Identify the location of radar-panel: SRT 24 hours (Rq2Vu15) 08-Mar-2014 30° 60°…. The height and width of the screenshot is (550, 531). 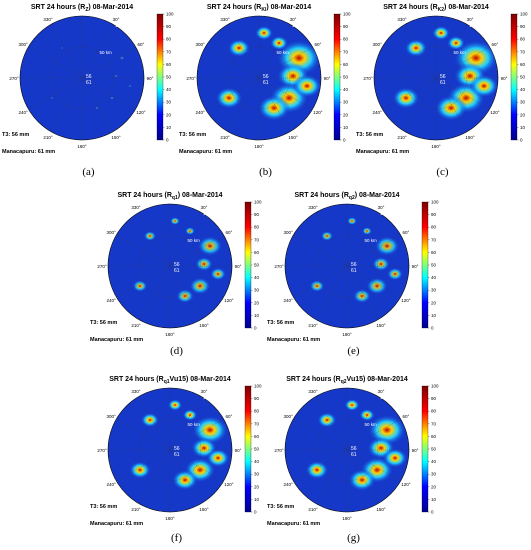
(353, 451).